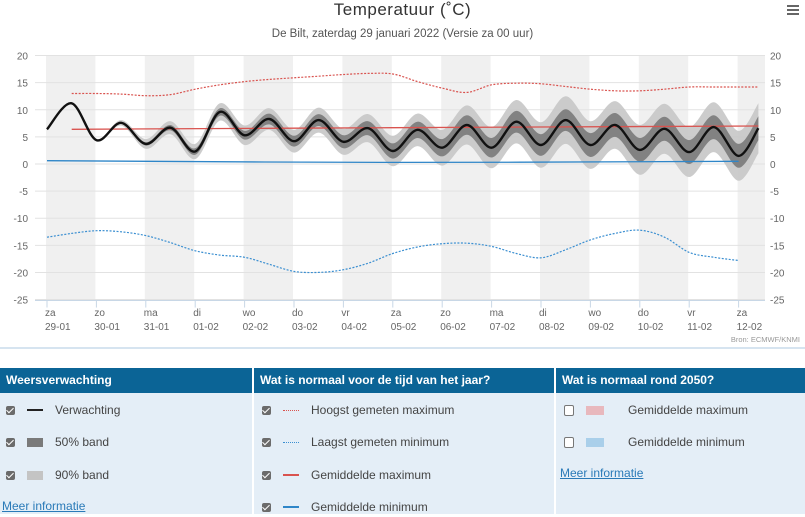 The image size is (805, 517). I want to click on x-tick-date: 11-02, so click(699, 327).